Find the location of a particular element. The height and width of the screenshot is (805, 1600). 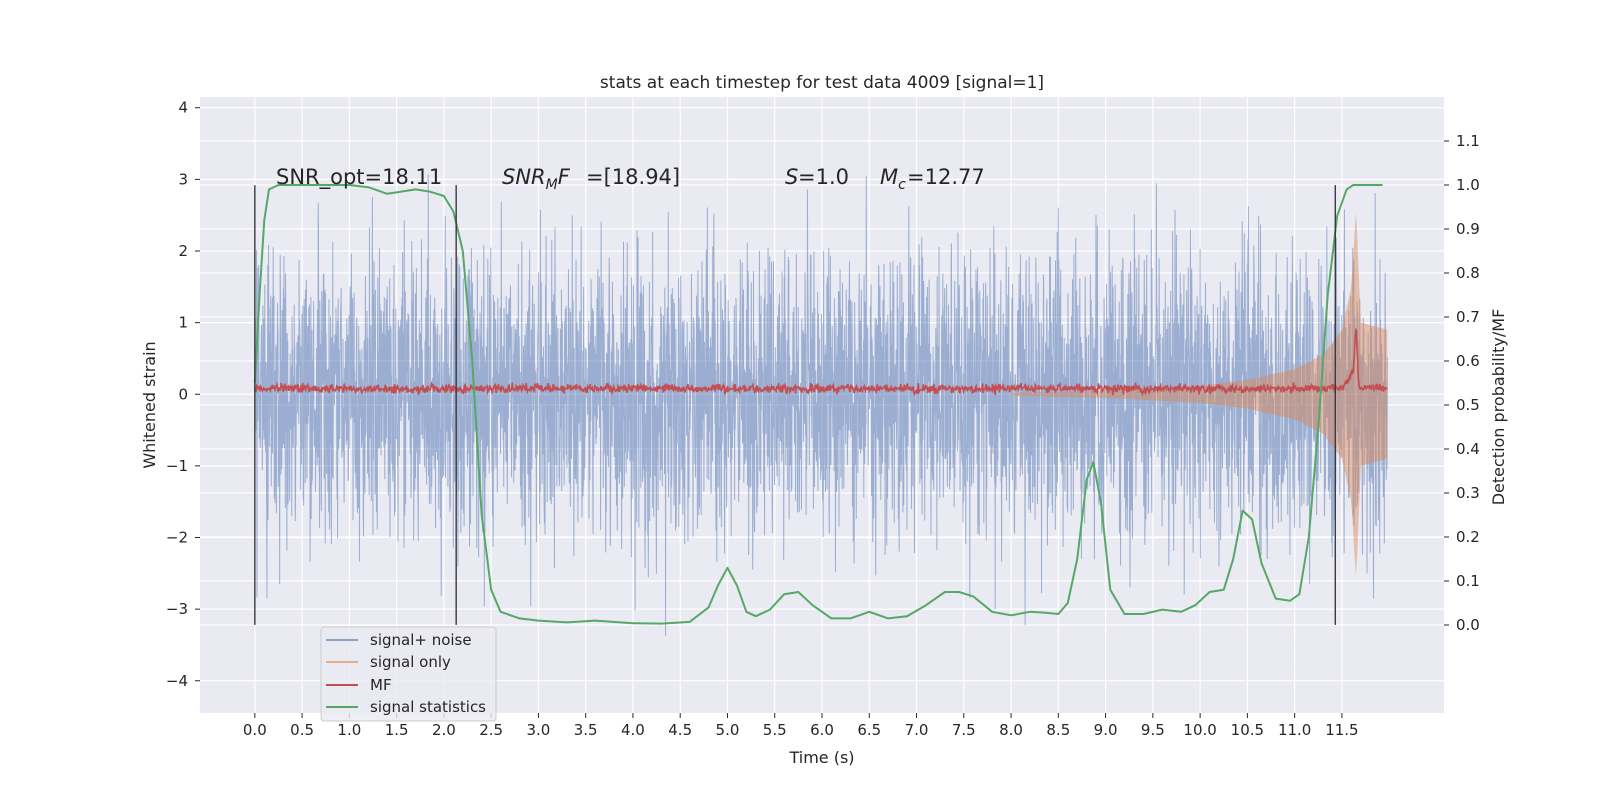

legend-box is located at coordinates (408, 674).